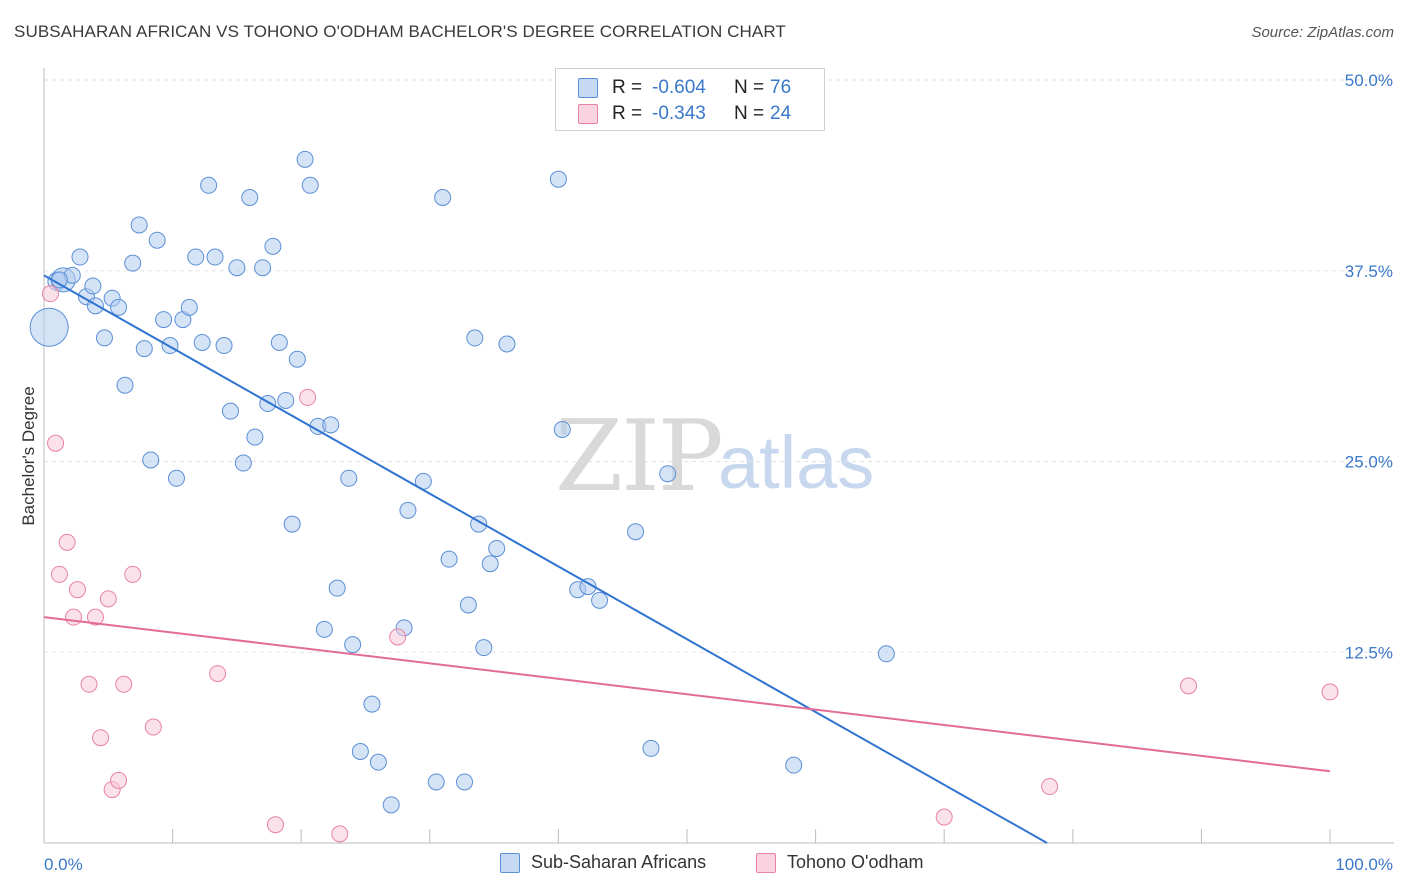 This screenshot has height=892, width=1406. What do you see at coordinates (766, 862) in the screenshot?
I see `bottom-legend-swatch-tohono` at bounding box center [766, 862].